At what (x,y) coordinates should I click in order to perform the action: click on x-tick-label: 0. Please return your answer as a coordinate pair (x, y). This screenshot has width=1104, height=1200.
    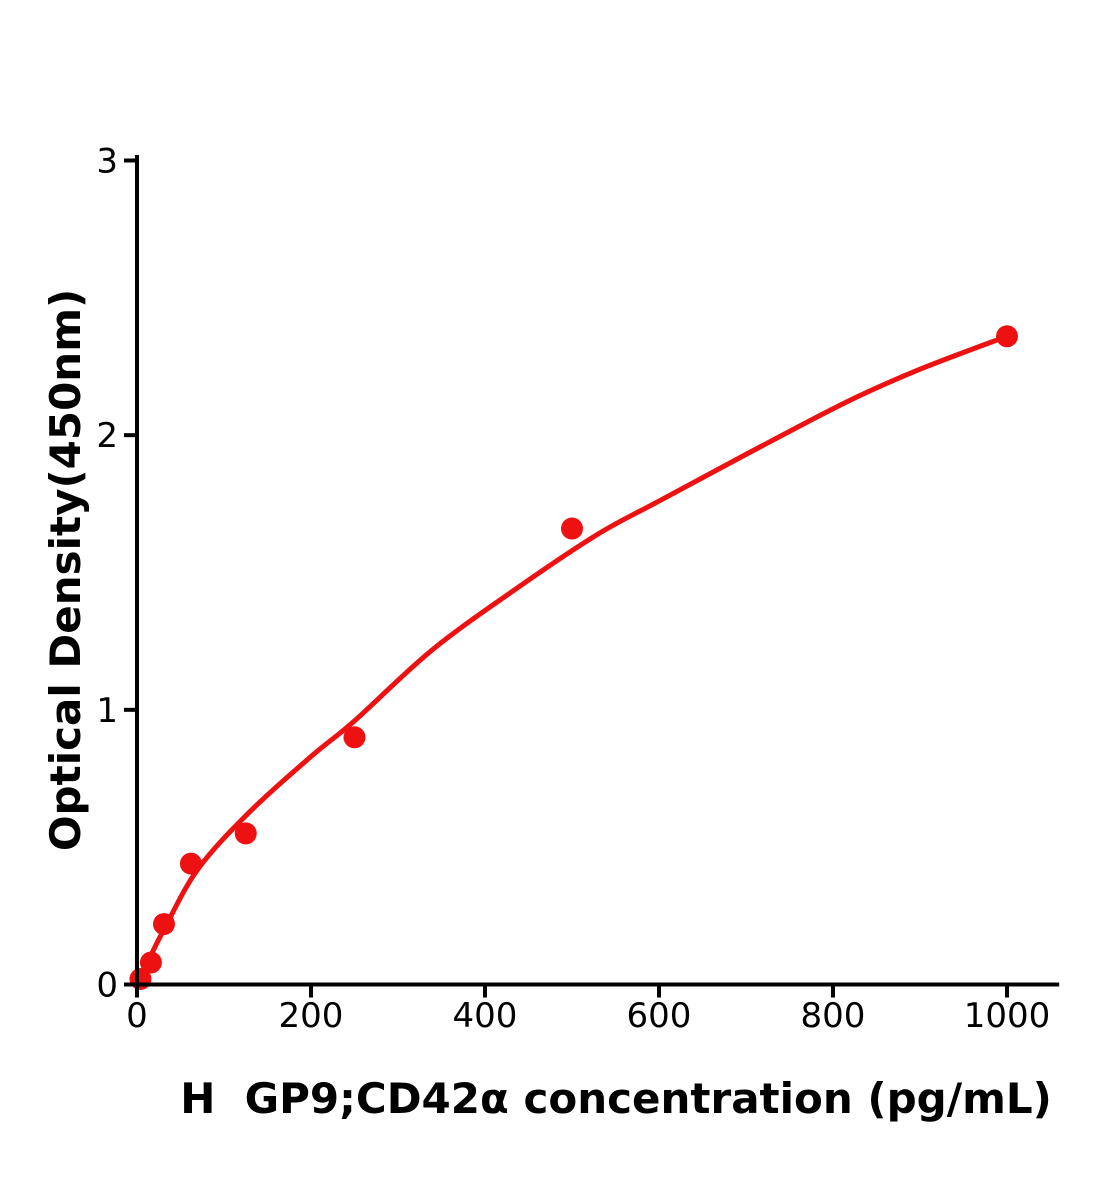
    Looking at the image, I should click on (137, 1016).